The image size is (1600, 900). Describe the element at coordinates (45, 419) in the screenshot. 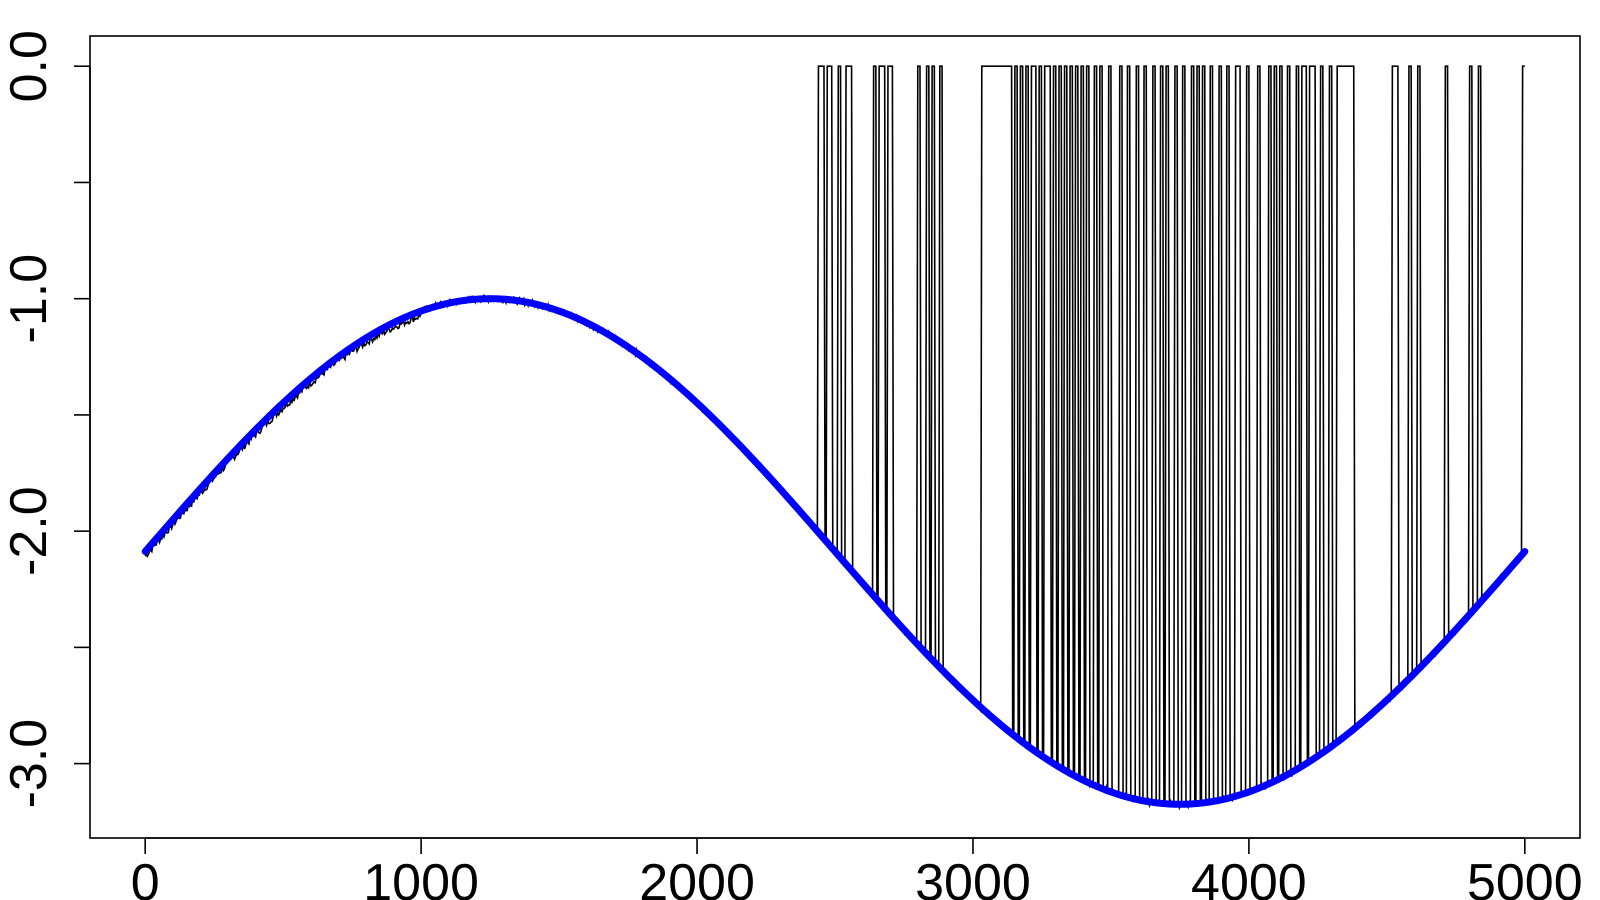

I see `y-axis: -3.0 -2.0 -1.0 0.0` at that location.